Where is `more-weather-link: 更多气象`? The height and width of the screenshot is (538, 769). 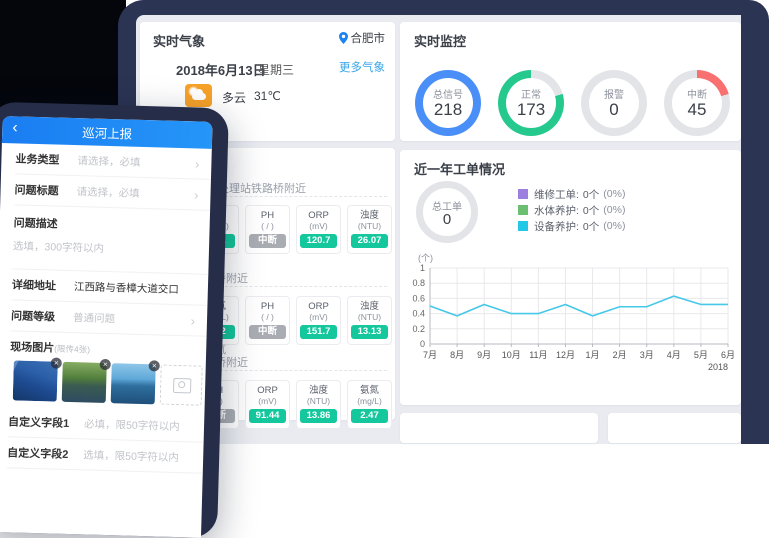 more-weather-link: 更多气象 is located at coordinates (362, 68).